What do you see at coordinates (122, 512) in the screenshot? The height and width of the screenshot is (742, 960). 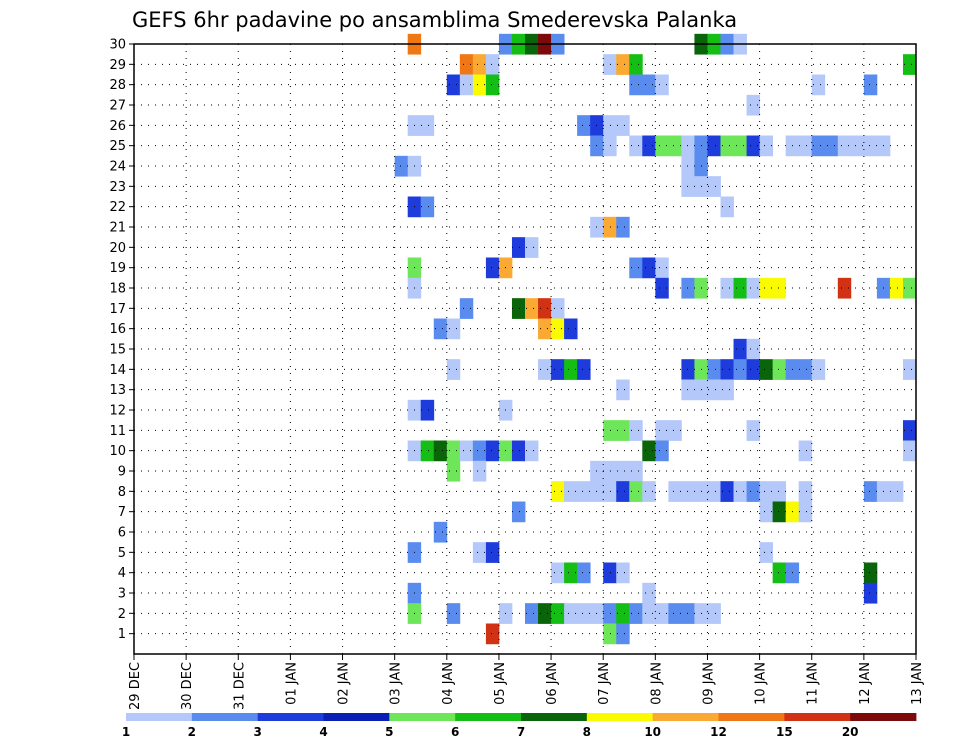 I see `y-tick-label: 7` at bounding box center [122, 512].